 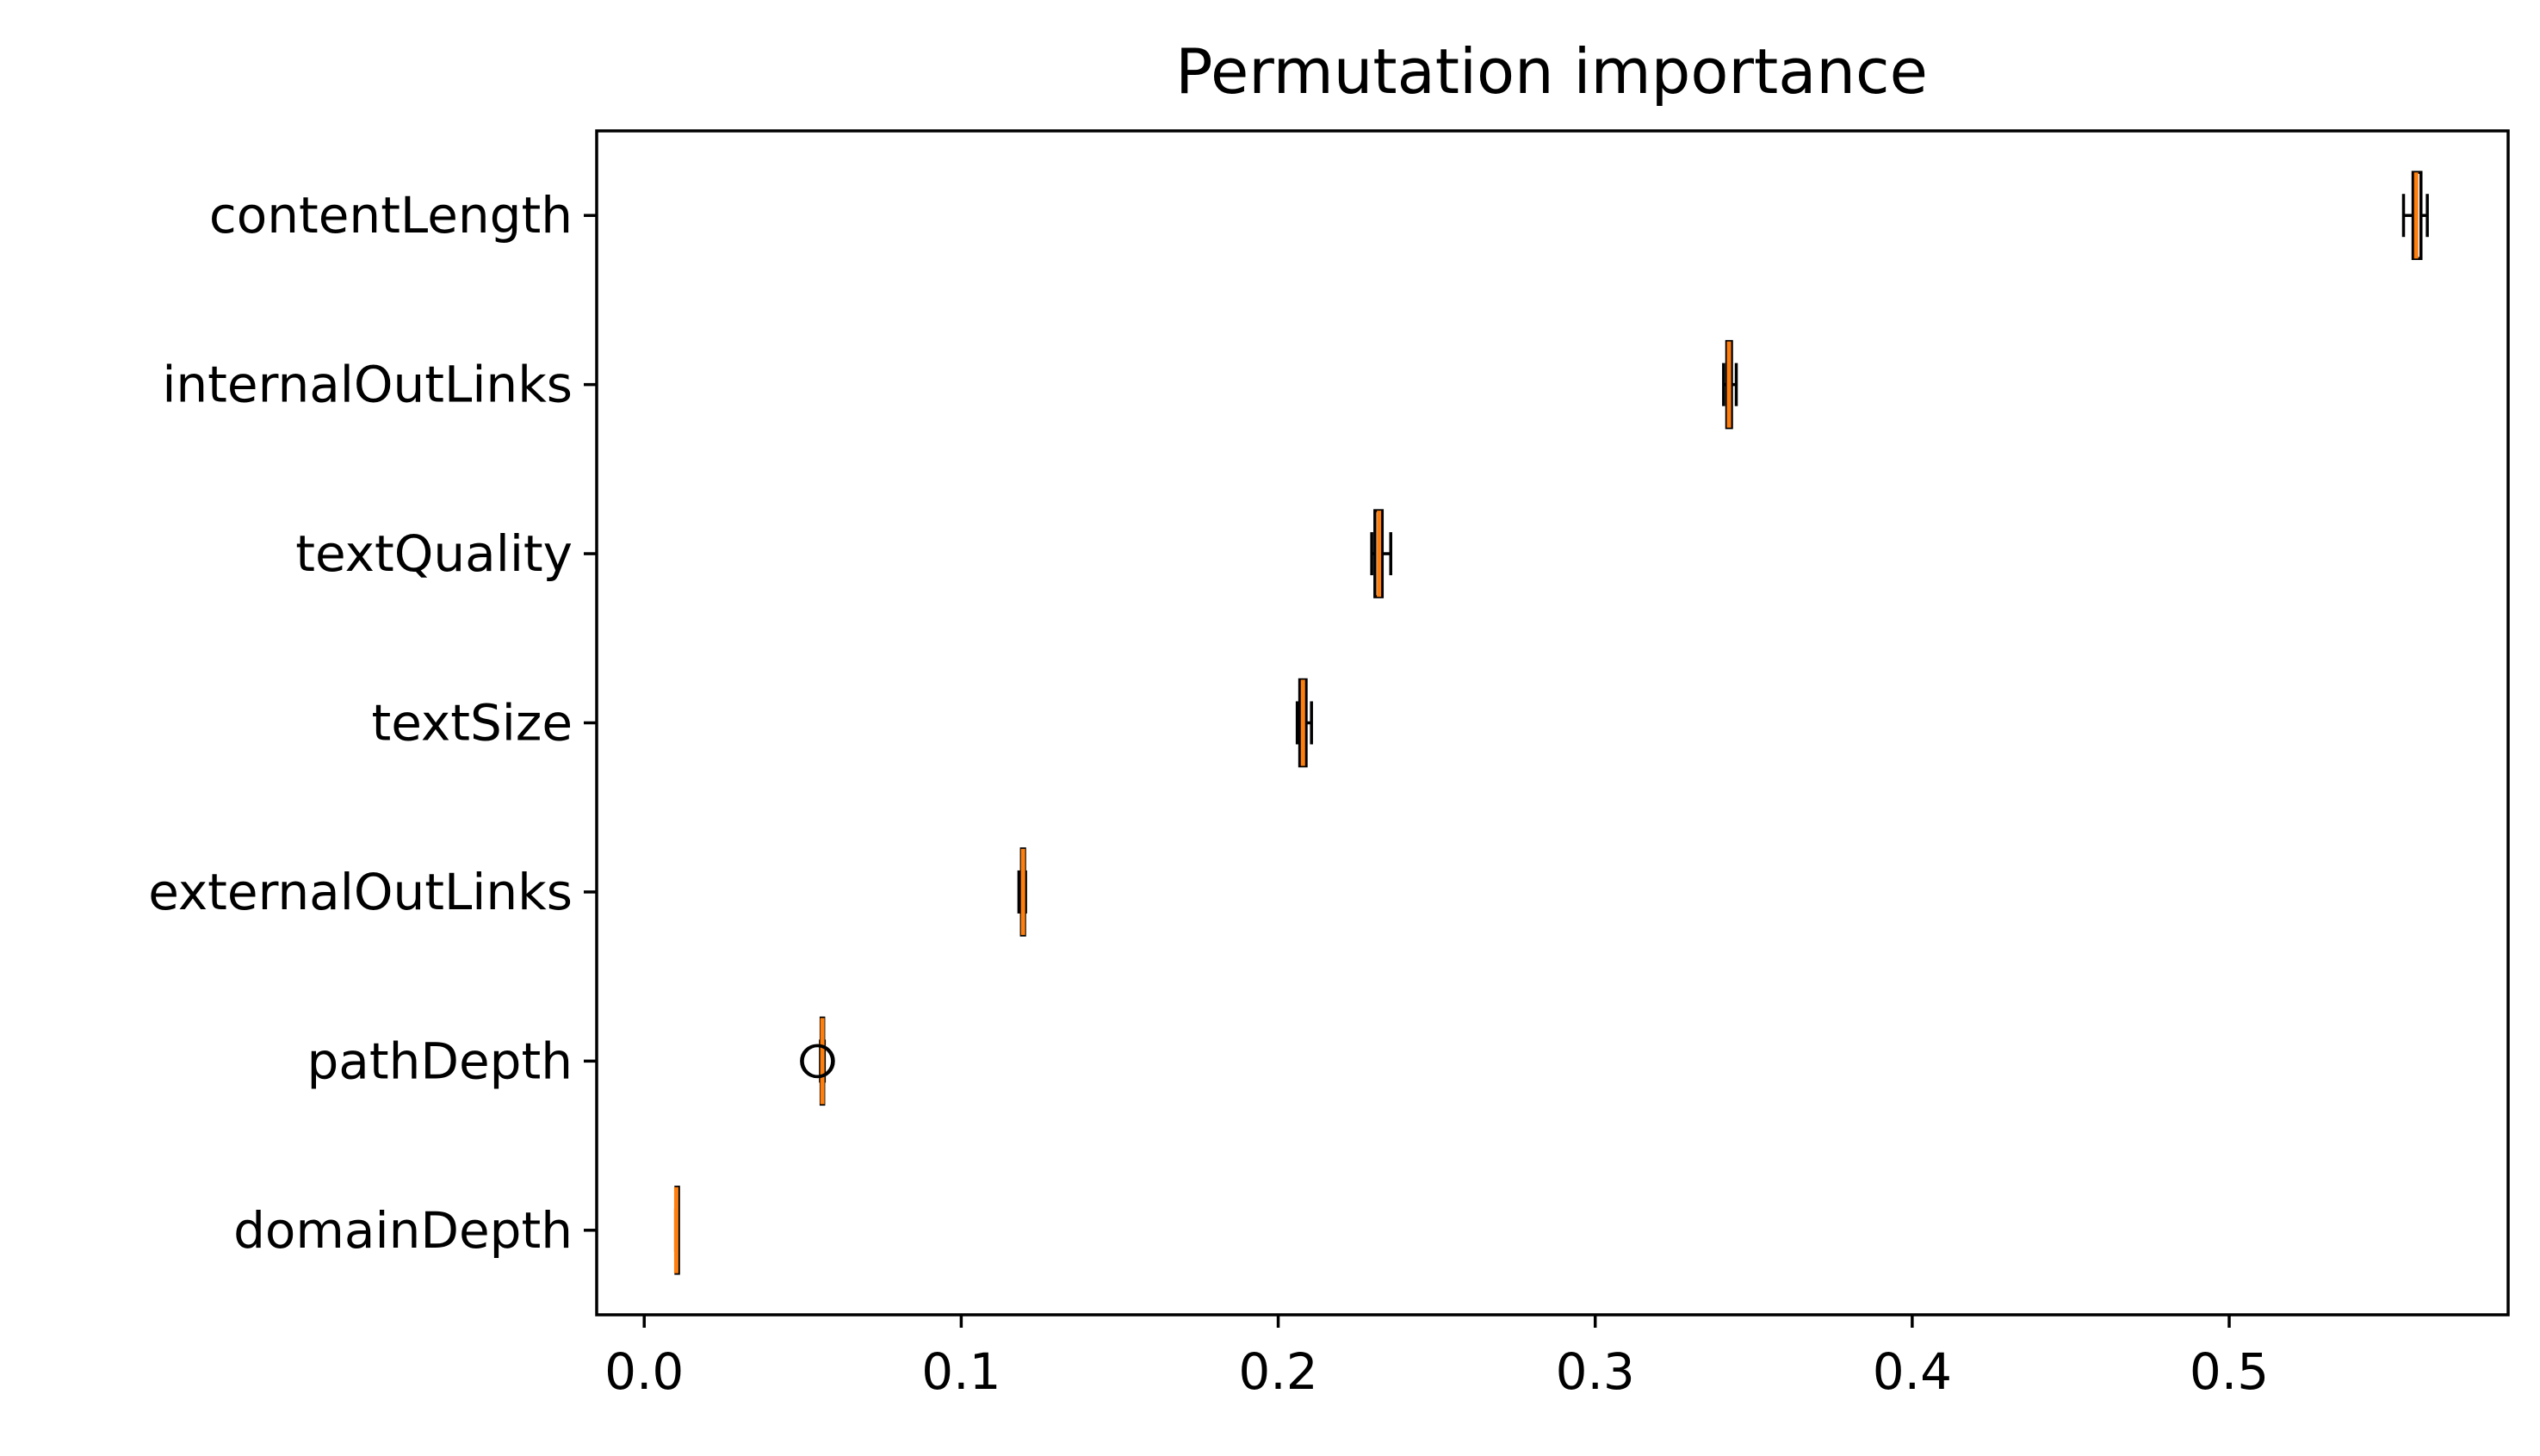 I want to click on box-internalOutLinks, so click(x=1730, y=385).